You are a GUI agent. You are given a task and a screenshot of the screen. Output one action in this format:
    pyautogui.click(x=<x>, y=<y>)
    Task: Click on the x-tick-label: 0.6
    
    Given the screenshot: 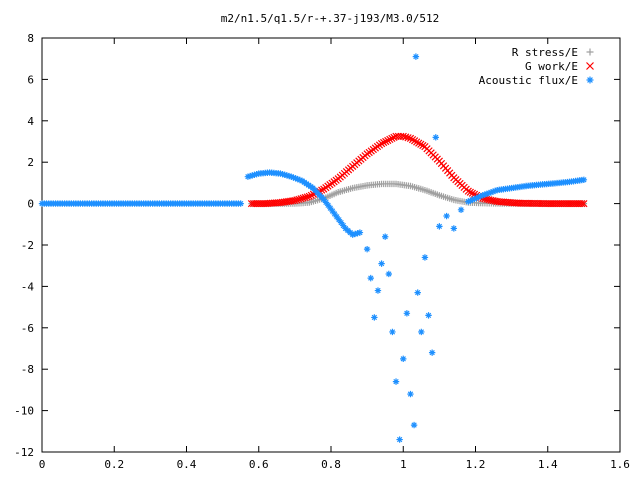 What is the action you would take?
    pyautogui.click(x=259, y=464)
    